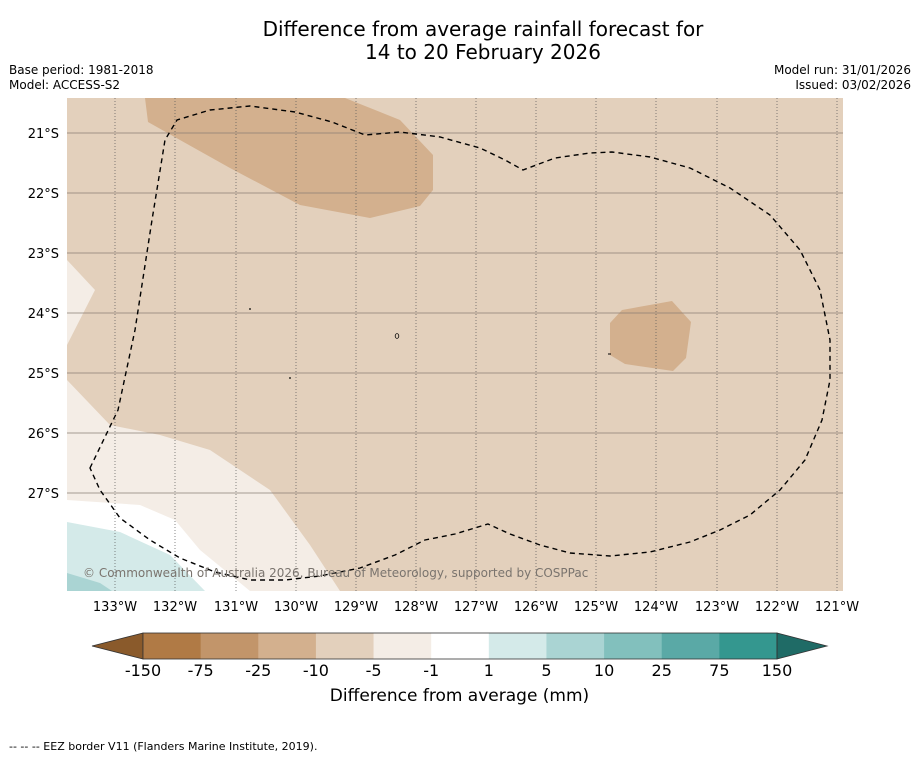 Image resolution: width=919 pixels, height=758 pixels. What do you see at coordinates (536, 607) in the screenshot?
I see `lon-label: 126°W` at bounding box center [536, 607].